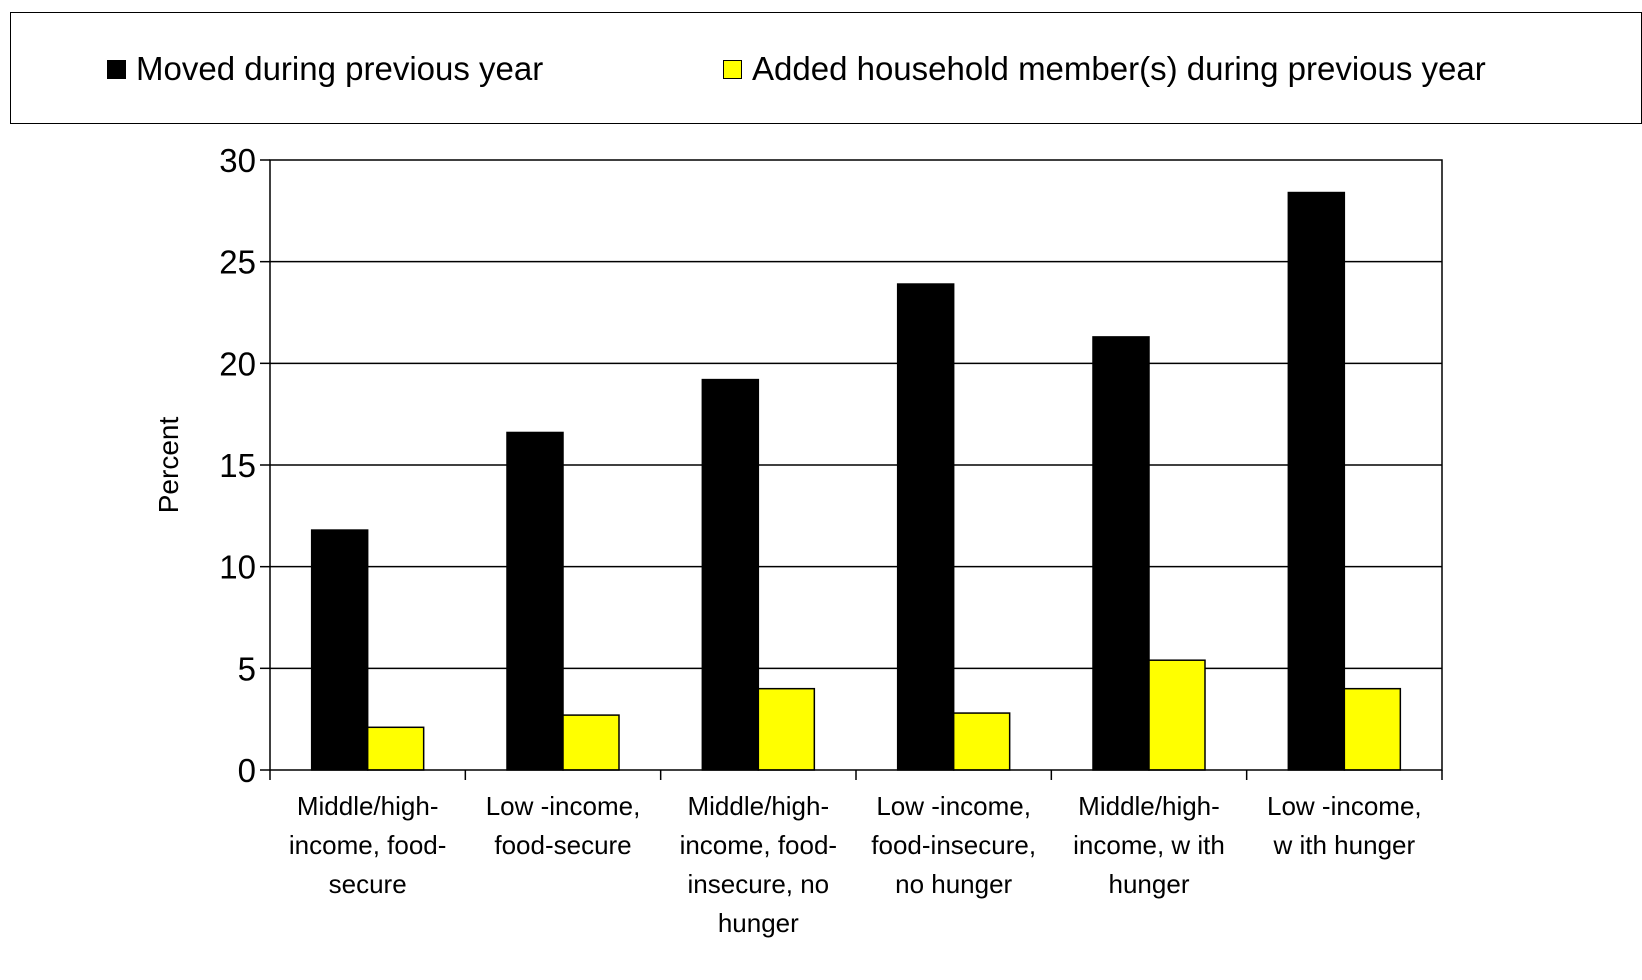  Describe the element at coordinates (168, 465) in the screenshot. I see `y-axis-label: Percent` at that location.